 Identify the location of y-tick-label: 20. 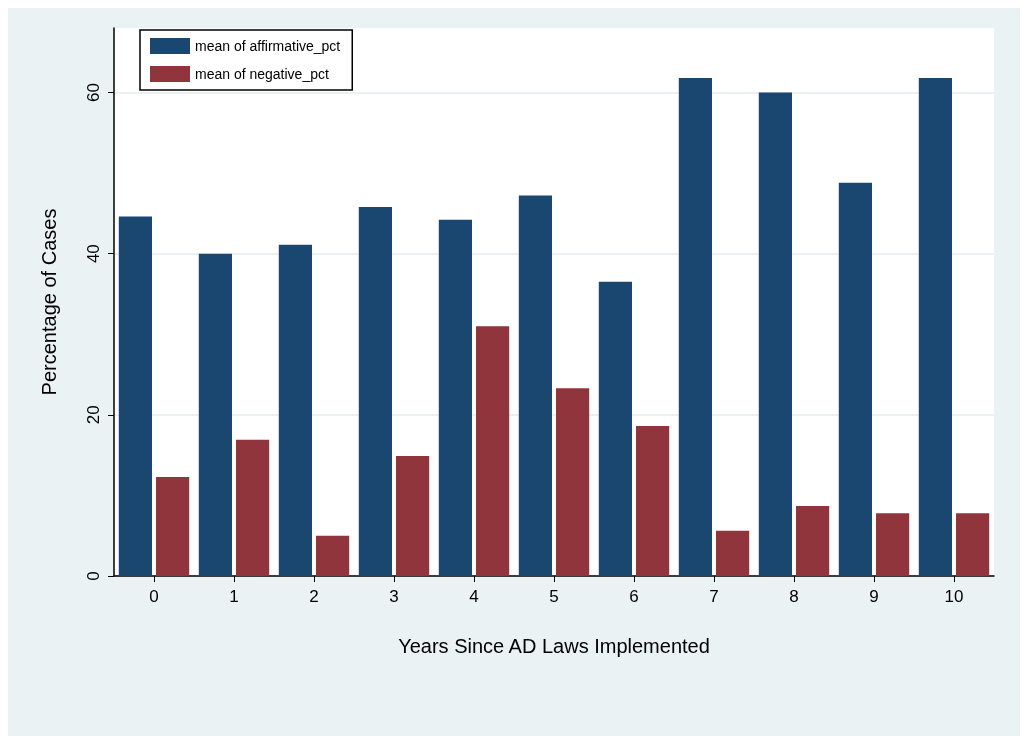
(93, 415).